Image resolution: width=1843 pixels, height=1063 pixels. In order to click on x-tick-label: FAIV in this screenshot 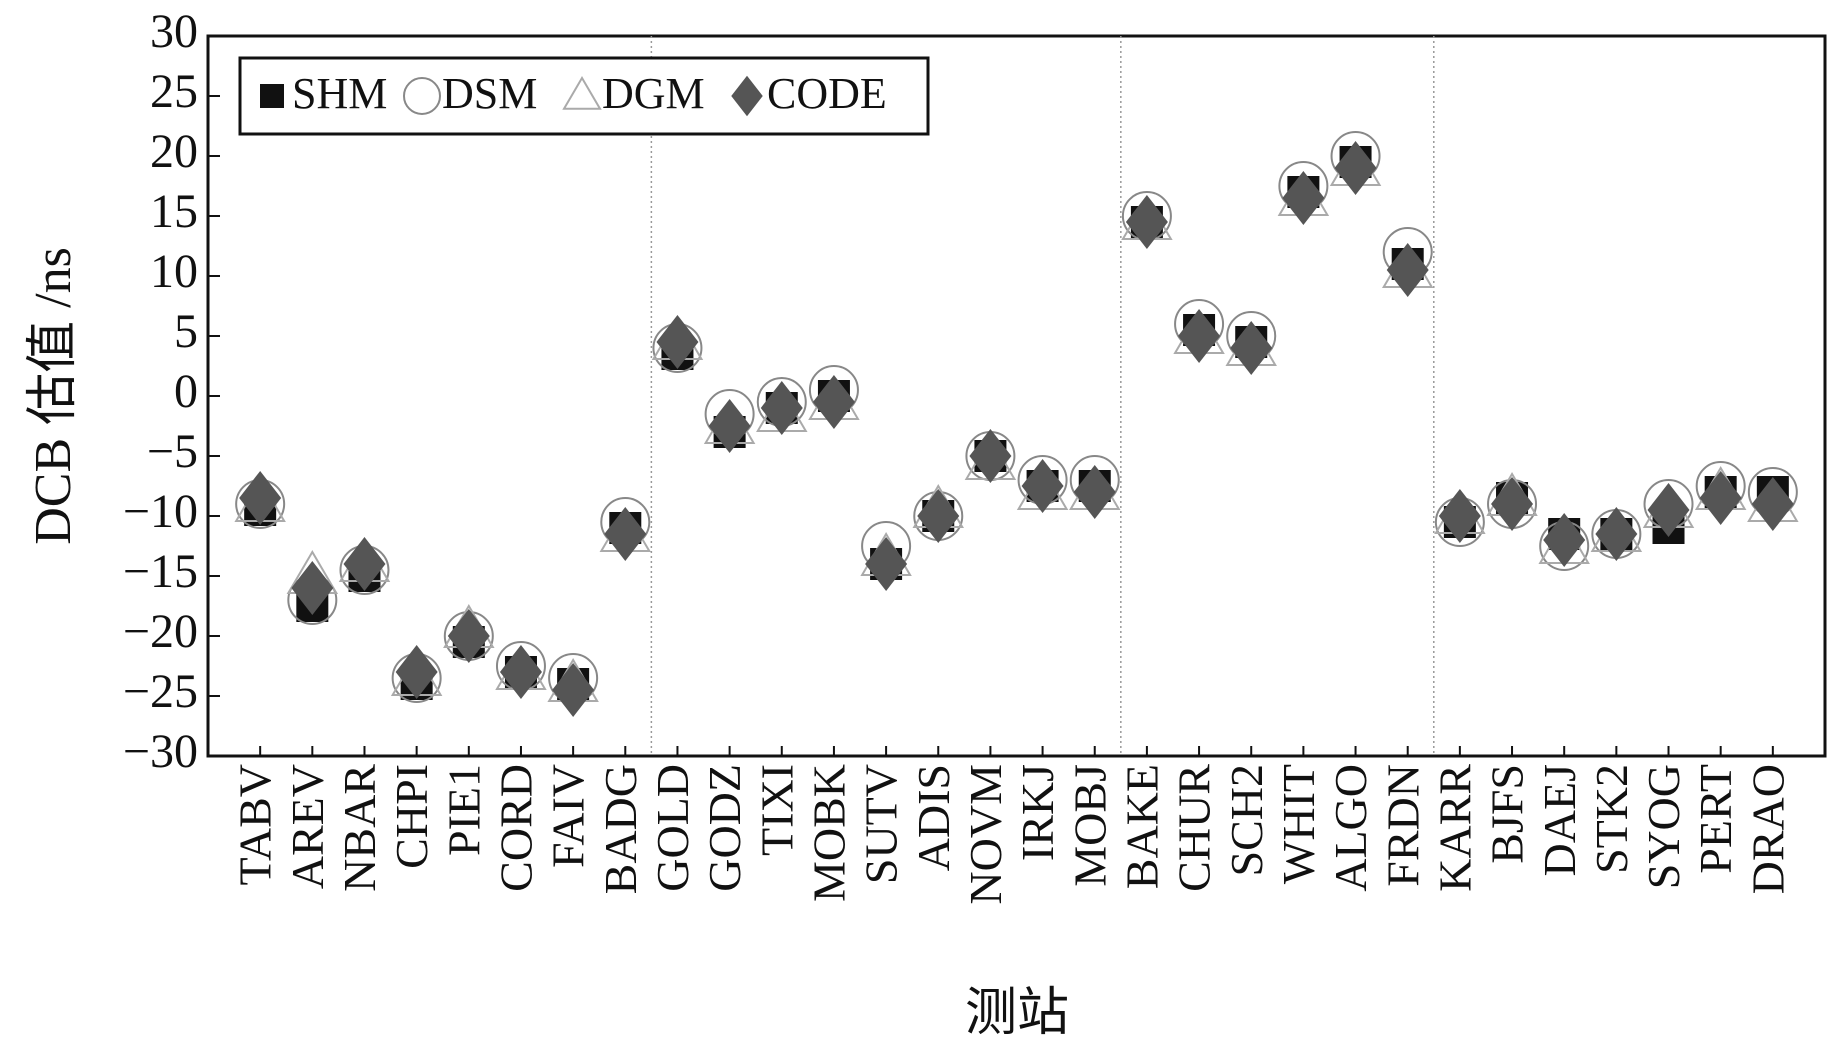, I will do `click(568, 816)`.